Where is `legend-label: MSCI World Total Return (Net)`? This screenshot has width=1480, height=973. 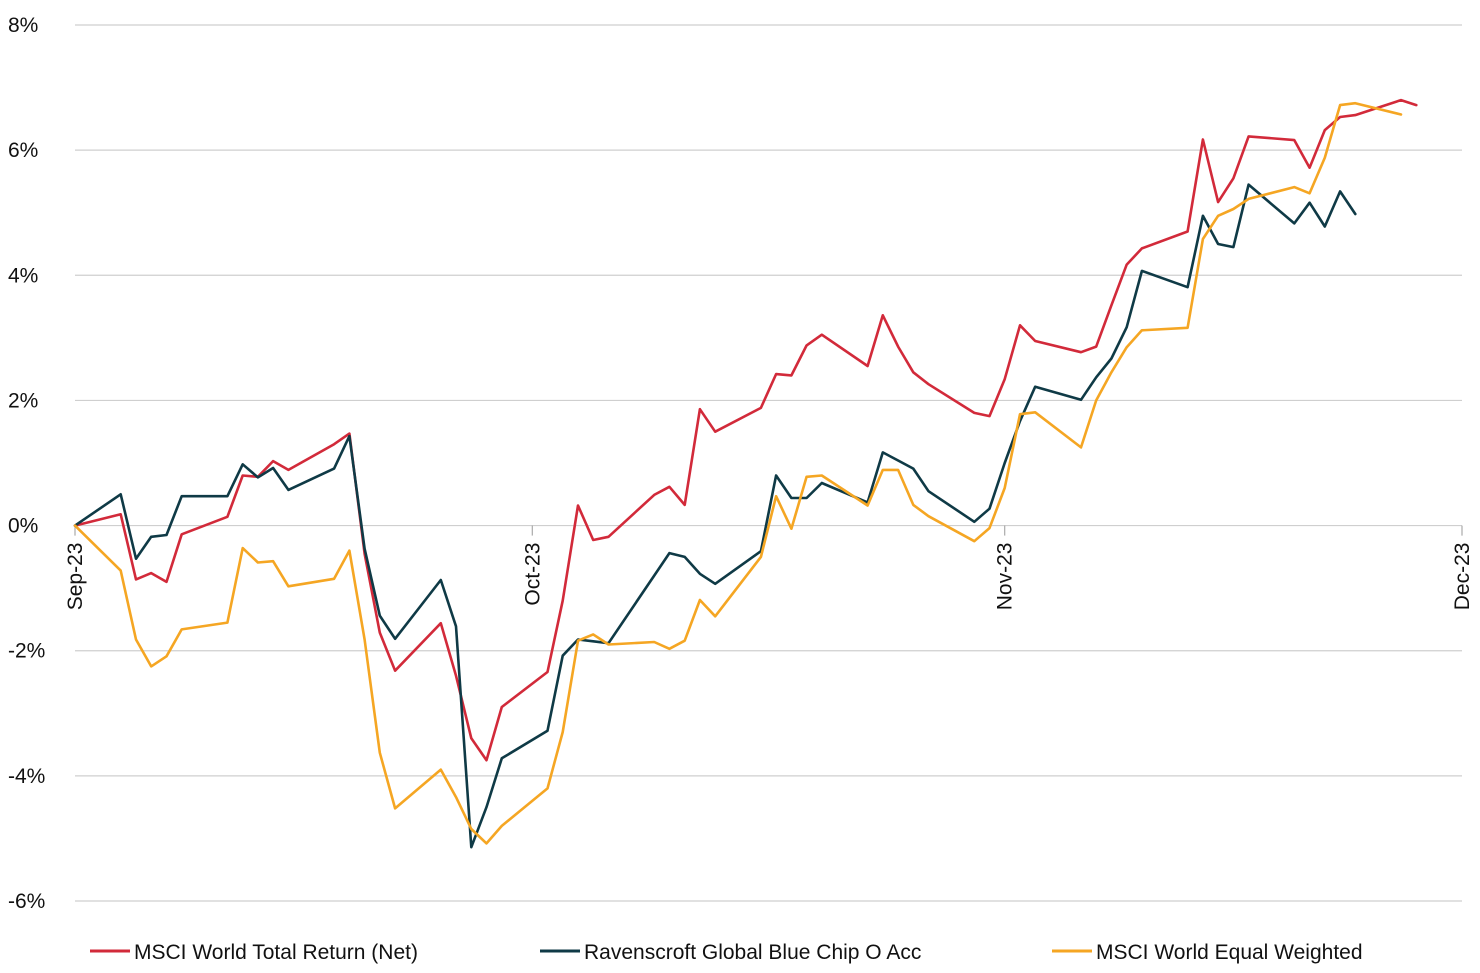 legend-label: MSCI World Total Return (Net) is located at coordinates (276, 952).